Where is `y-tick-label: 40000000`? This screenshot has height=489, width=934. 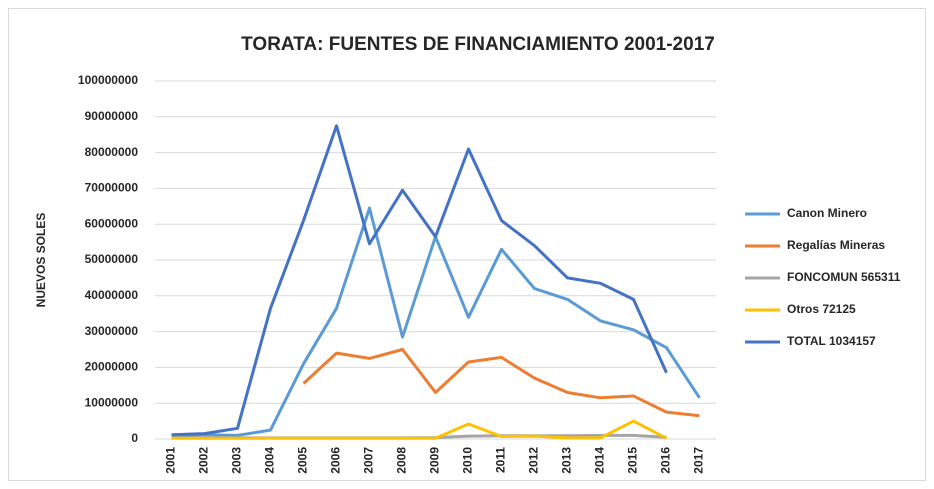
y-tick-label: 40000000 is located at coordinates (112, 295).